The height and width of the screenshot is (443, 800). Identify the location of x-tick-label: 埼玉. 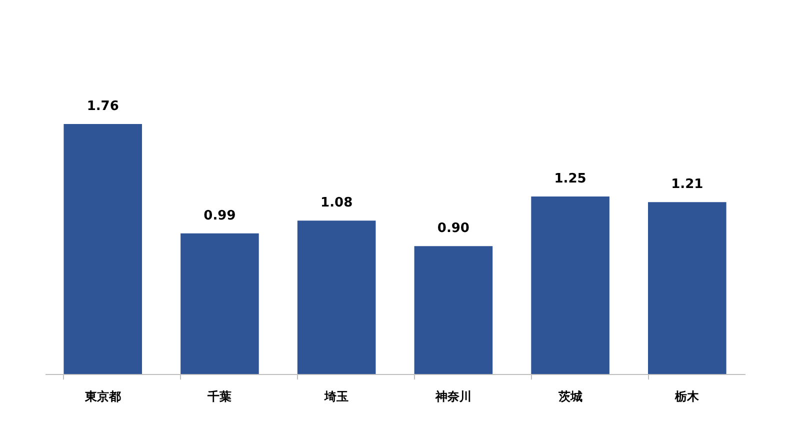
(336, 397).